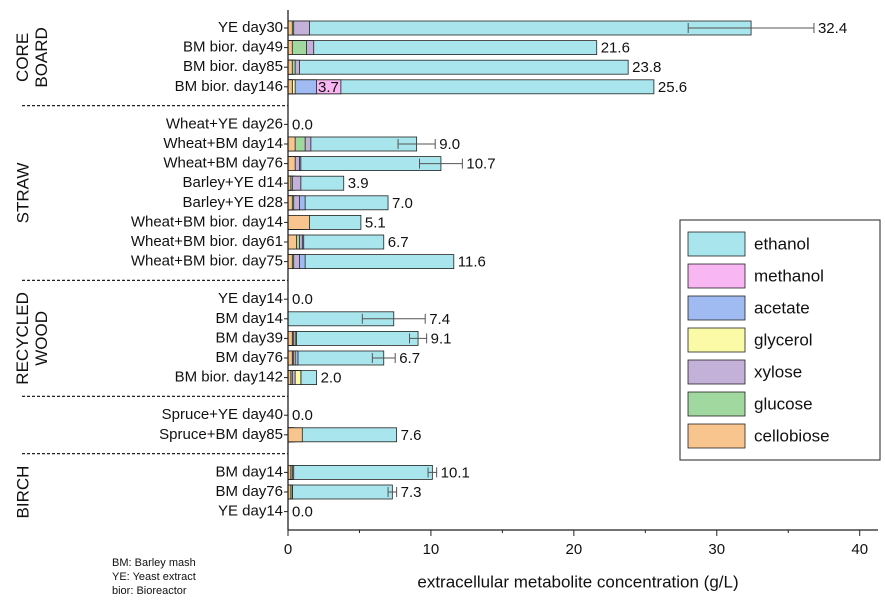 The width and height of the screenshot is (885, 601). I want to click on group-label: BOARD, so click(41, 57).